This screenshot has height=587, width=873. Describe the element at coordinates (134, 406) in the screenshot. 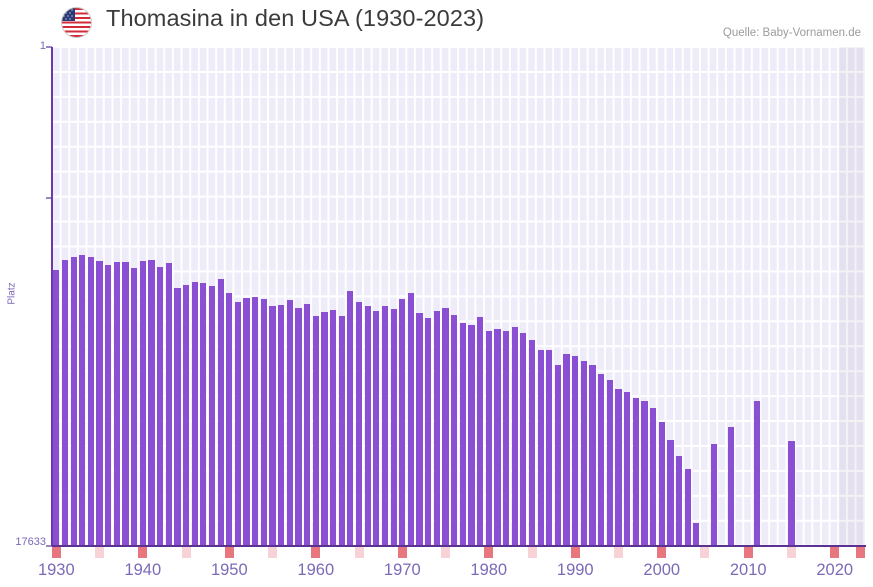

I see `bar-1939` at that location.